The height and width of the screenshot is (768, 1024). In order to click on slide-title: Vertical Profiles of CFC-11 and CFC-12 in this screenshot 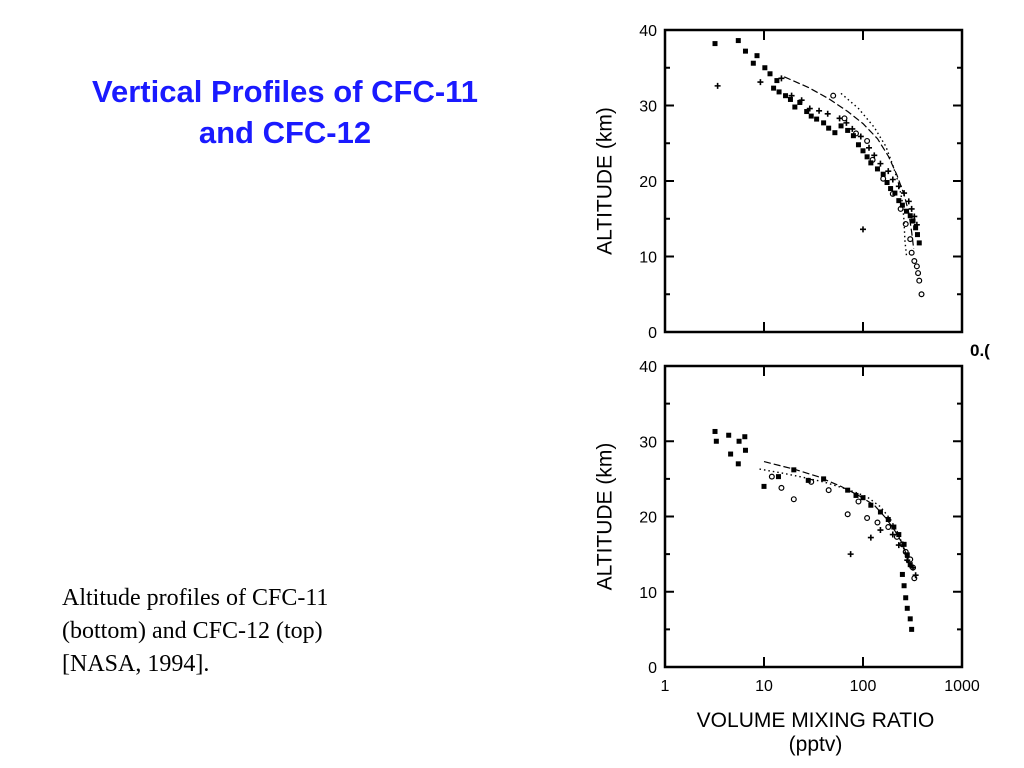, I will do `click(285, 112)`.